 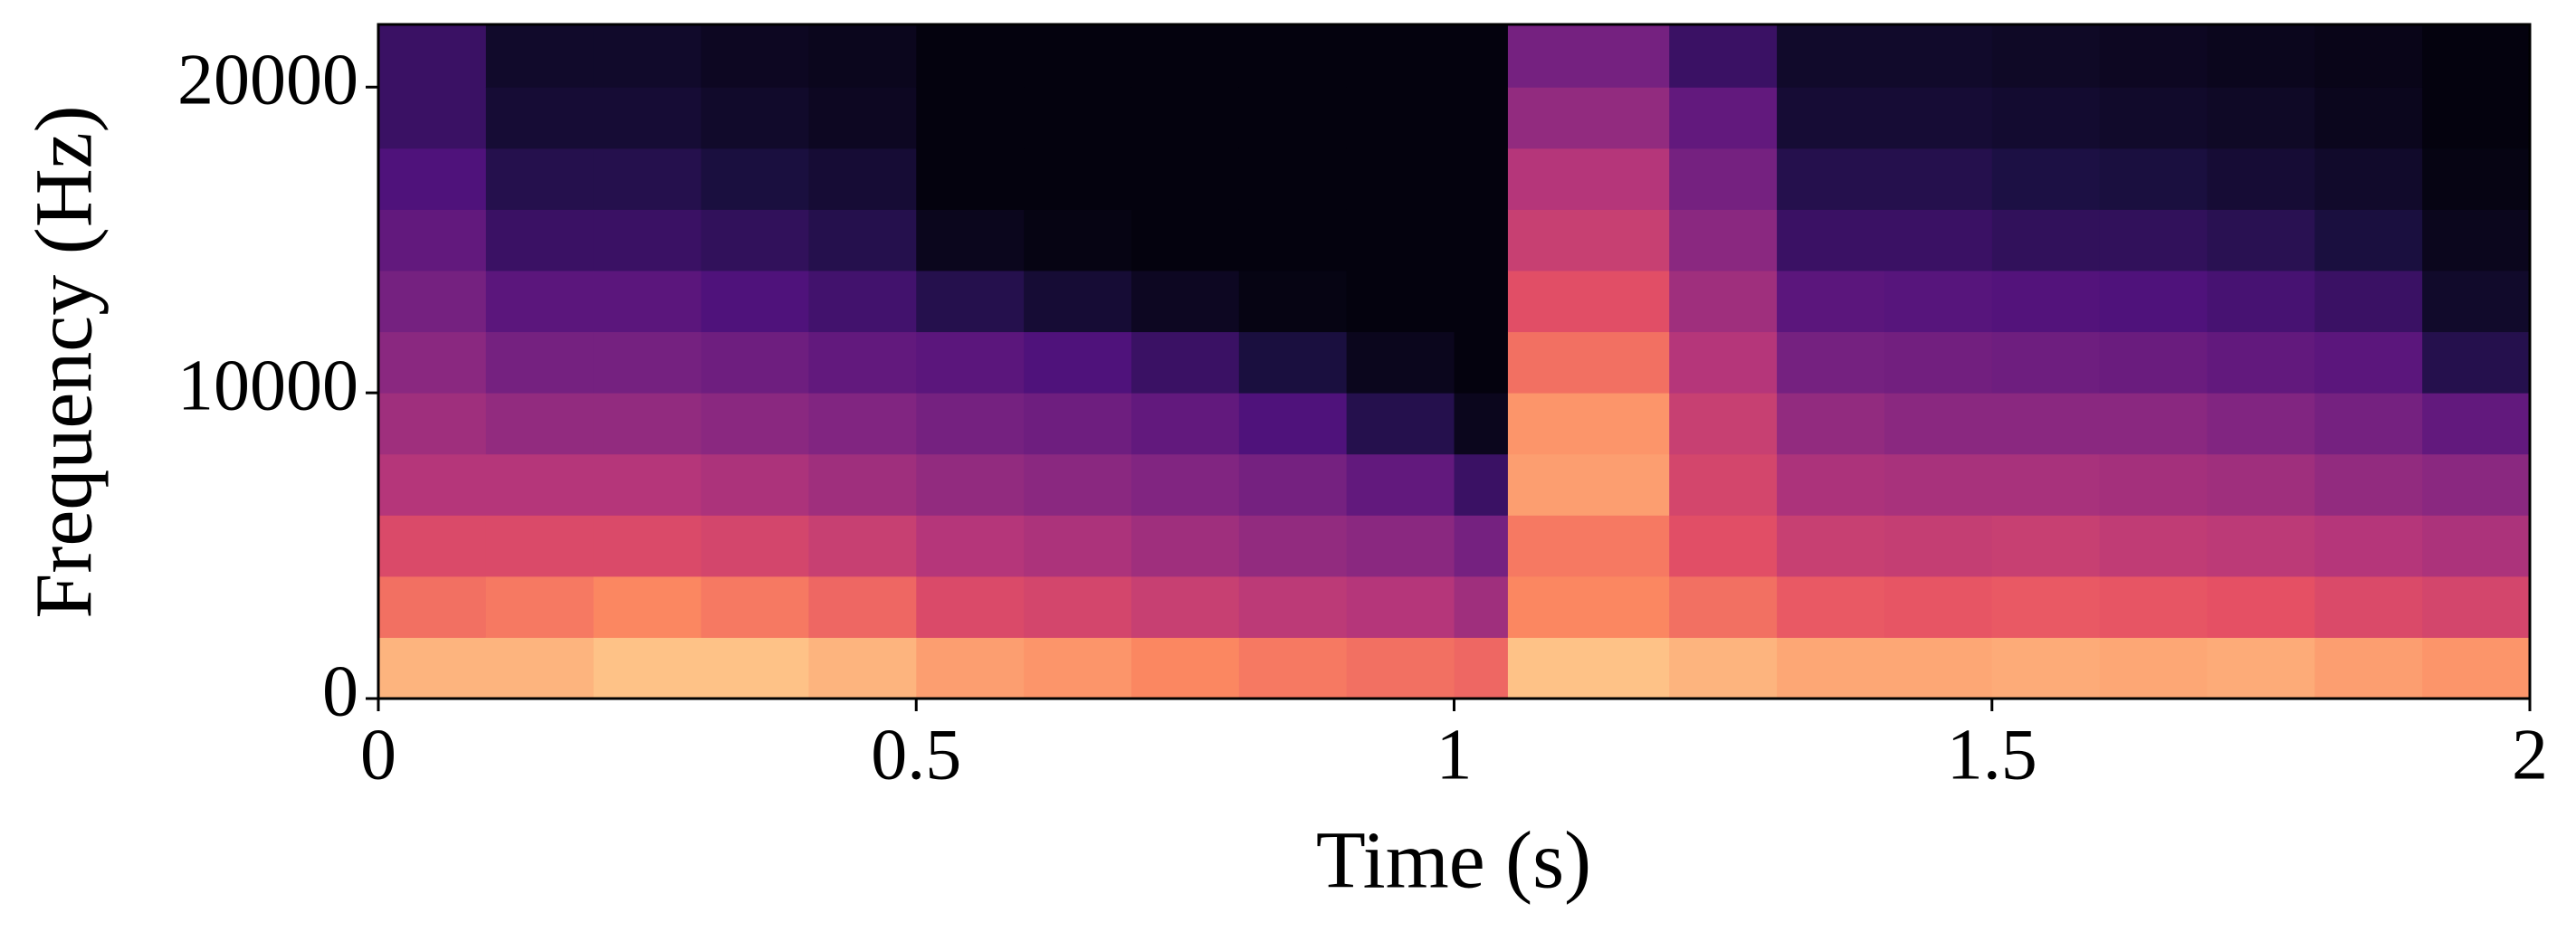 What do you see at coordinates (268, 81) in the screenshot?
I see `y-tick-label: 20000` at bounding box center [268, 81].